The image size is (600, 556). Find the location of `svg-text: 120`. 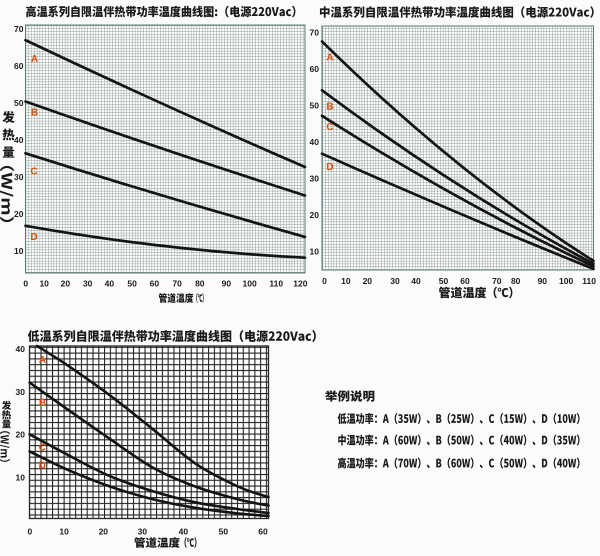

svg-text: 120 is located at coordinates (300, 284).